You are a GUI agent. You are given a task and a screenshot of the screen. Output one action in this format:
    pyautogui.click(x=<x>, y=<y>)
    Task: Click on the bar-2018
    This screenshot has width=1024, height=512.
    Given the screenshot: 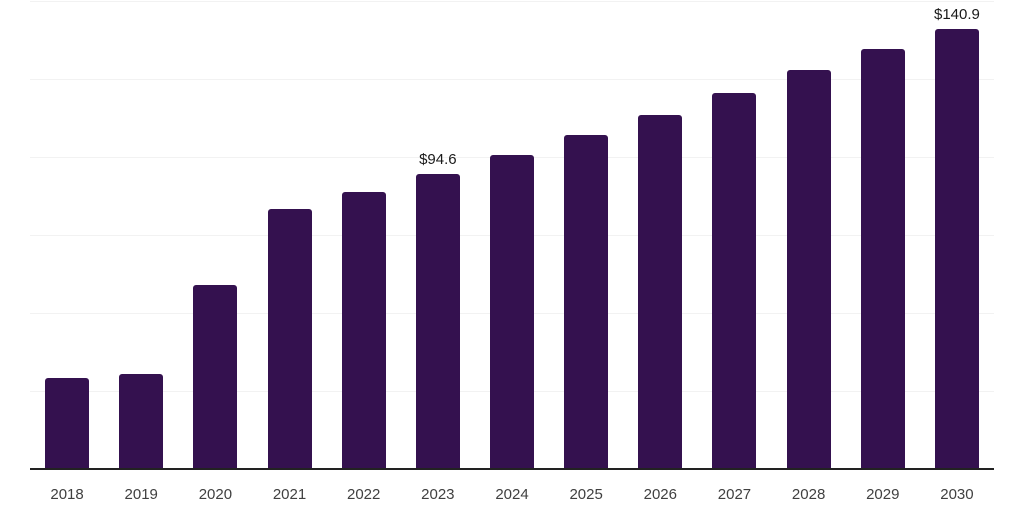 What is the action you would take?
    pyautogui.click(x=67, y=423)
    